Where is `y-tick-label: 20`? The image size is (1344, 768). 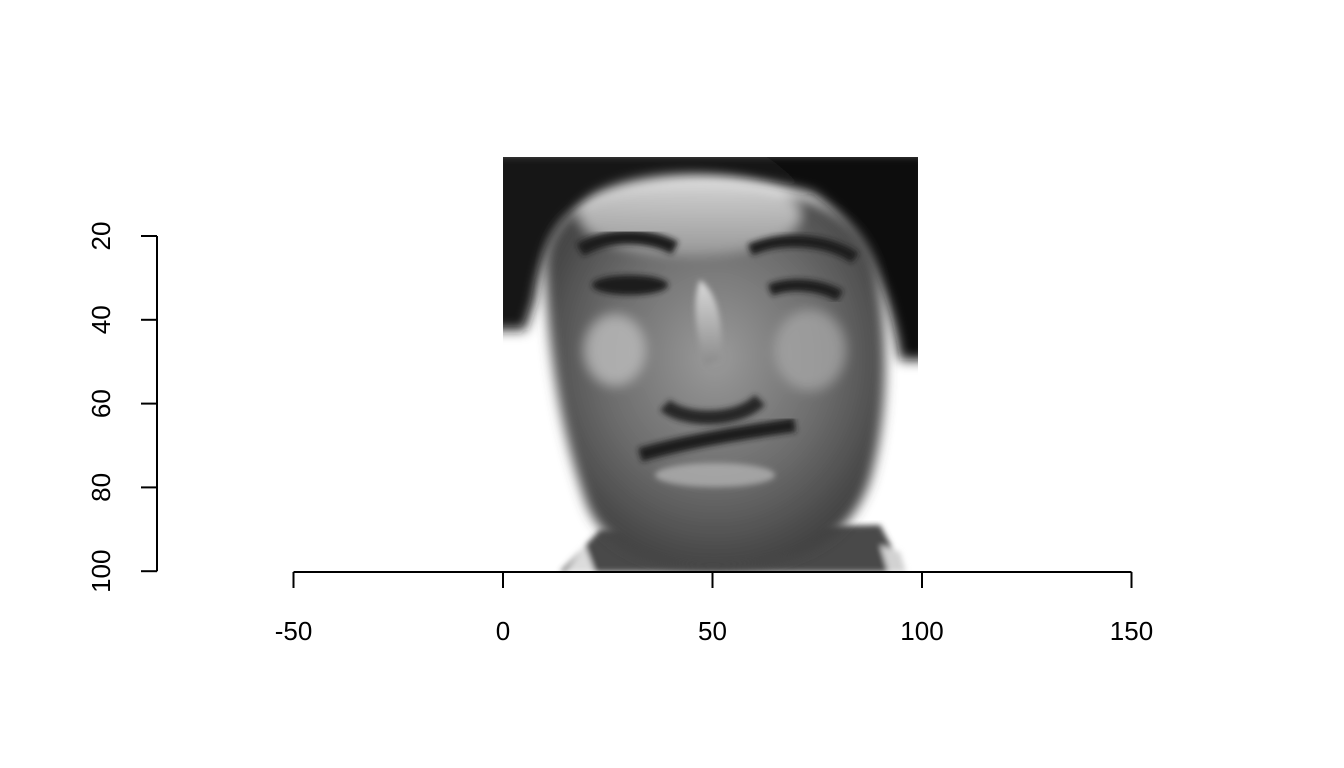 y-tick-label: 20 is located at coordinates (101, 236).